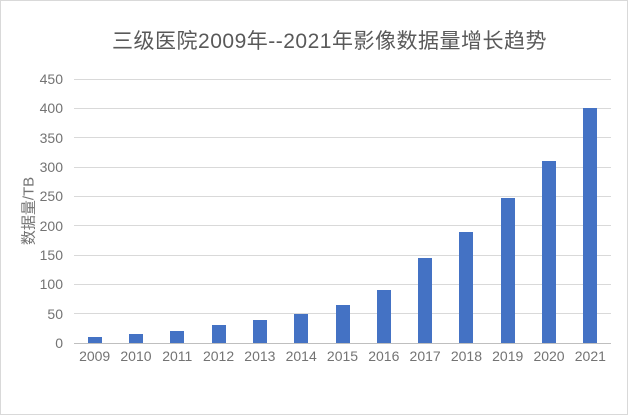  What do you see at coordinates (51, 167) in the screenshot?
I see `y-tick-300: 300` at bounding box center [51, 167].